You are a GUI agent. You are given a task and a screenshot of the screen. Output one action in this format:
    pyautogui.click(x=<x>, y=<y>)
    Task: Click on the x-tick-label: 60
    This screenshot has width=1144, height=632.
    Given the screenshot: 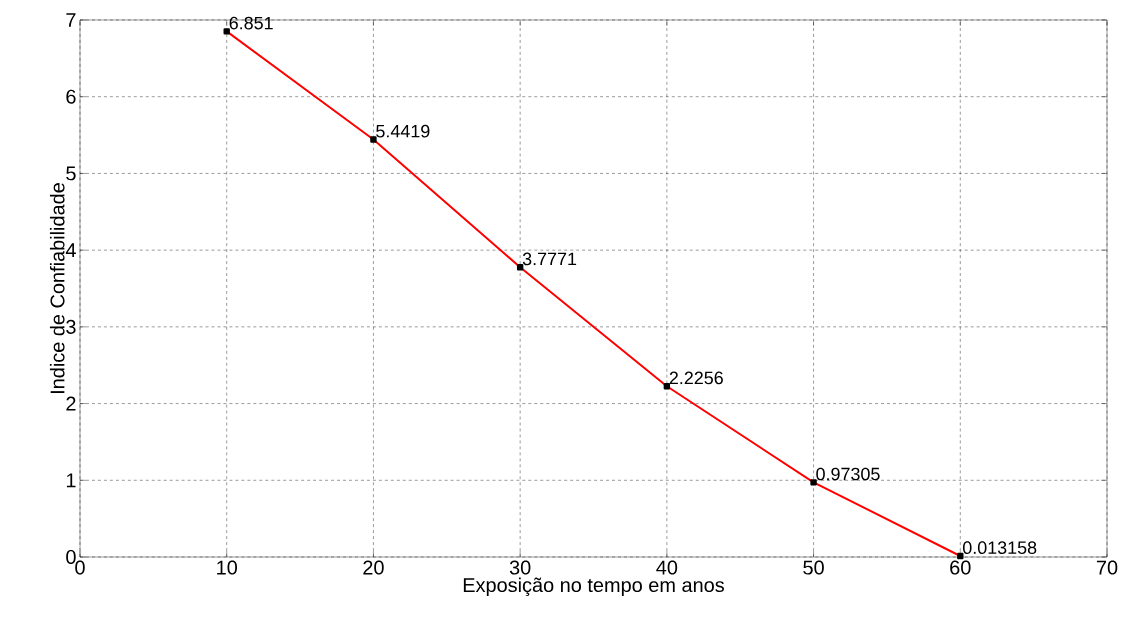 What is the action you would take?
    pyautogui.click(x=960, y=567)
    